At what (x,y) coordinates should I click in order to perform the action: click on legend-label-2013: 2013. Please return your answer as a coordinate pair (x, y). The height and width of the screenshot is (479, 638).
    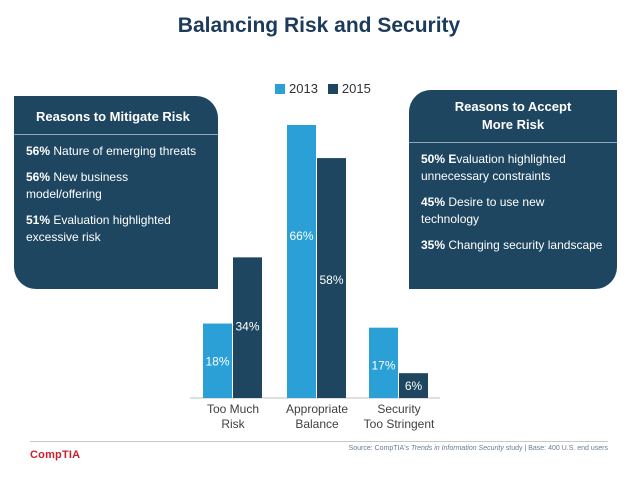
    Looking at the image, I should click on (303, 88).